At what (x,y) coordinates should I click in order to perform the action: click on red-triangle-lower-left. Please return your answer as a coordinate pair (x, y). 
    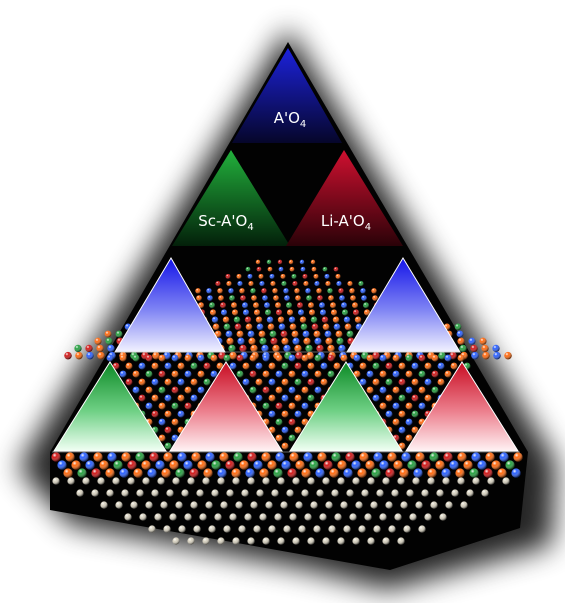
    Looking at the image, I should click on (226, 406).